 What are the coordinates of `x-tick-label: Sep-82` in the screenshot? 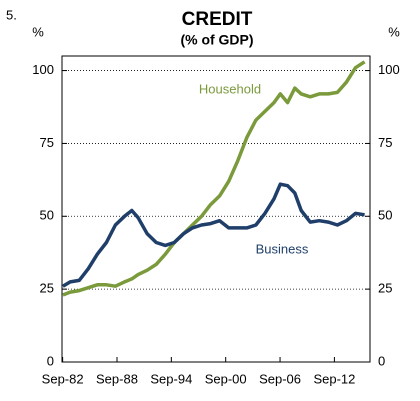 It's located at (63, 378).